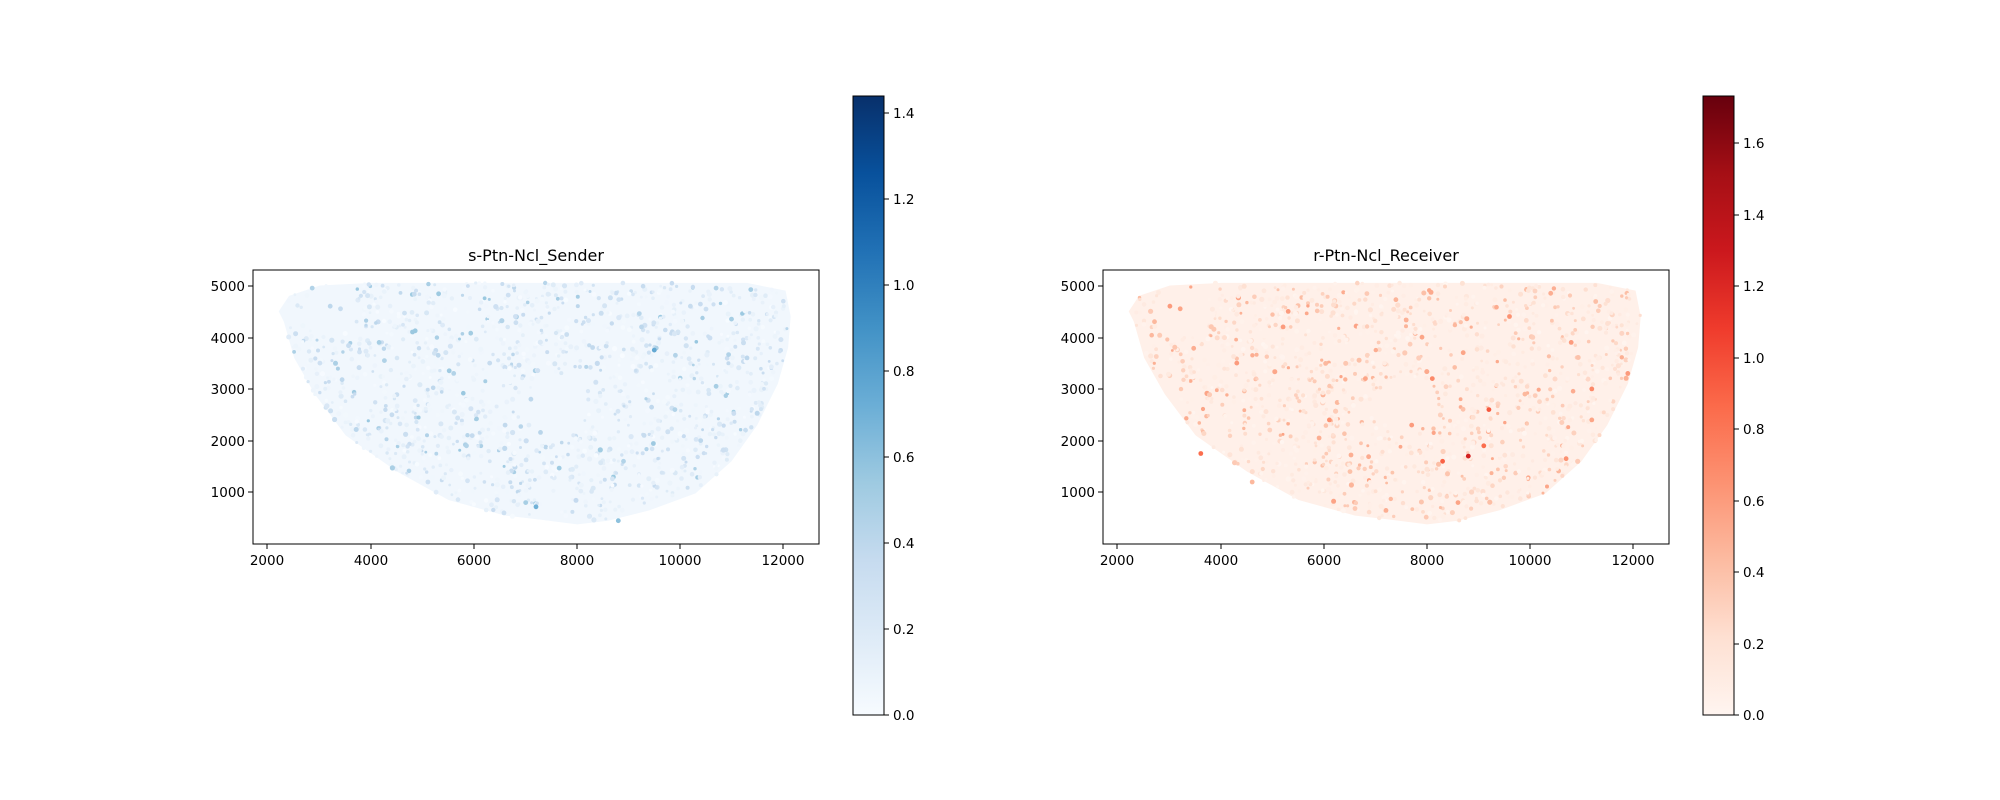 Image resolution: width=2000 pixels, height=800 pixels. Describe the element at coordinates (903, 458) in the screenshot. I see `colorbar-tick-label: 0.6` at that location.